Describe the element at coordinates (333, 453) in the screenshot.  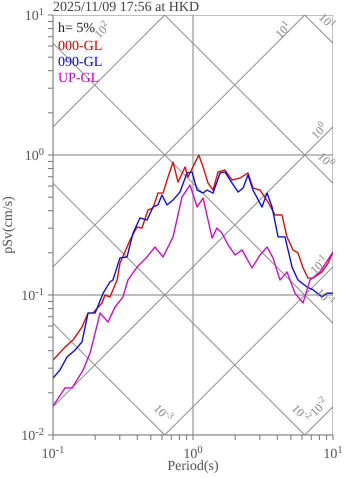
I see `x-tick-label: 10$^{1}$` at that location.